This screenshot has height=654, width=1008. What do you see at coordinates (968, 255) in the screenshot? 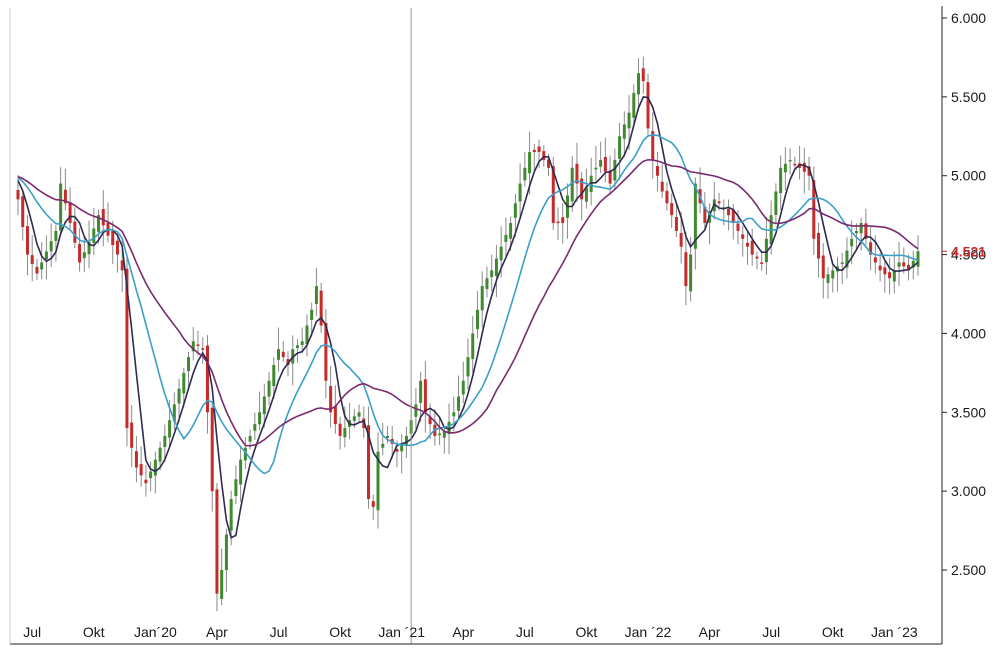
I see `y-tick-label: 4.500` at bounding box center [968, 255].